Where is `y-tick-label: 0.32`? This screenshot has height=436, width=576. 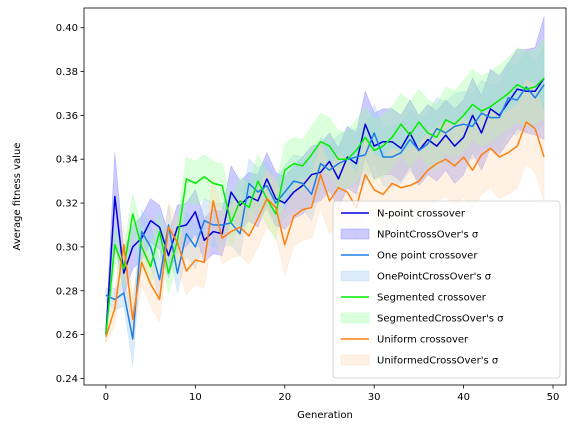 y-tick-label: 0.32 is located at coordinates (67, 204).